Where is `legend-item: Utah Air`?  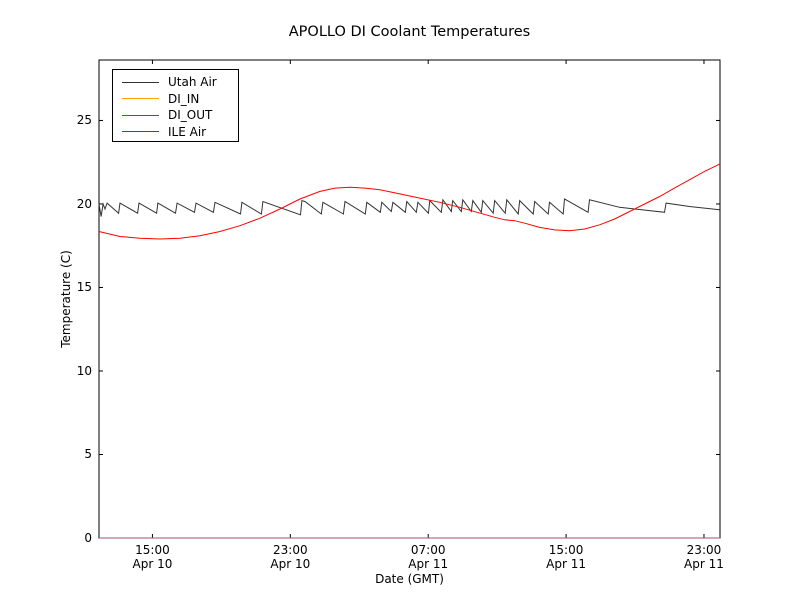
legend-item: Utah Air is located at coordinates (177, 82).